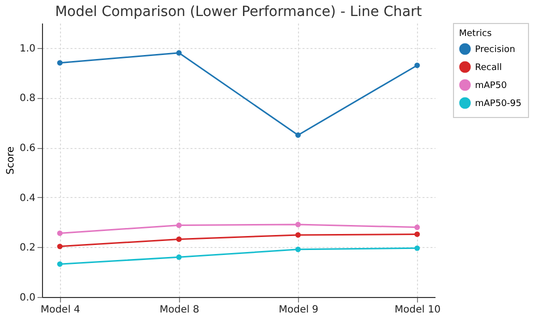 The width and height of the screenshot is (534, 319). What do you see at coordinates (28, 98) in the screenshot?
I see `y-tick-label: 0.8` at bounding box center [28, 98].